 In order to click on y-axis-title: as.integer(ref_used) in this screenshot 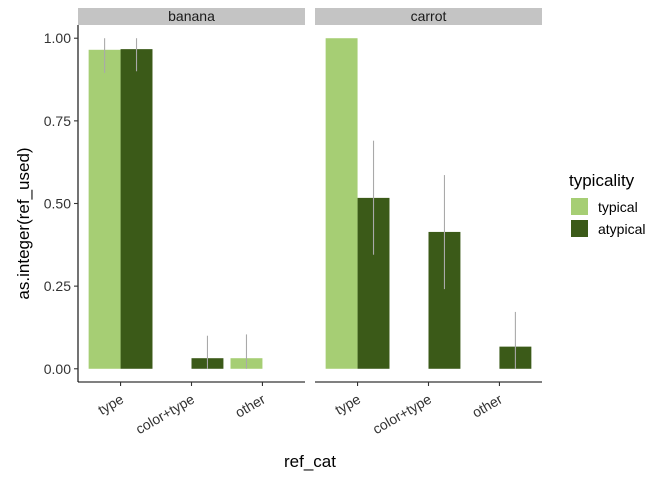, I will do `click(23, 223)`.